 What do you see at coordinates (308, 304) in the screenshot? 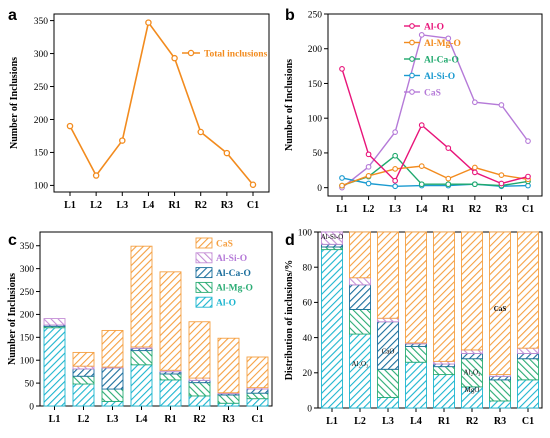
I see `panel-d-ytick-label: 60` at bounding box center [308, 304].